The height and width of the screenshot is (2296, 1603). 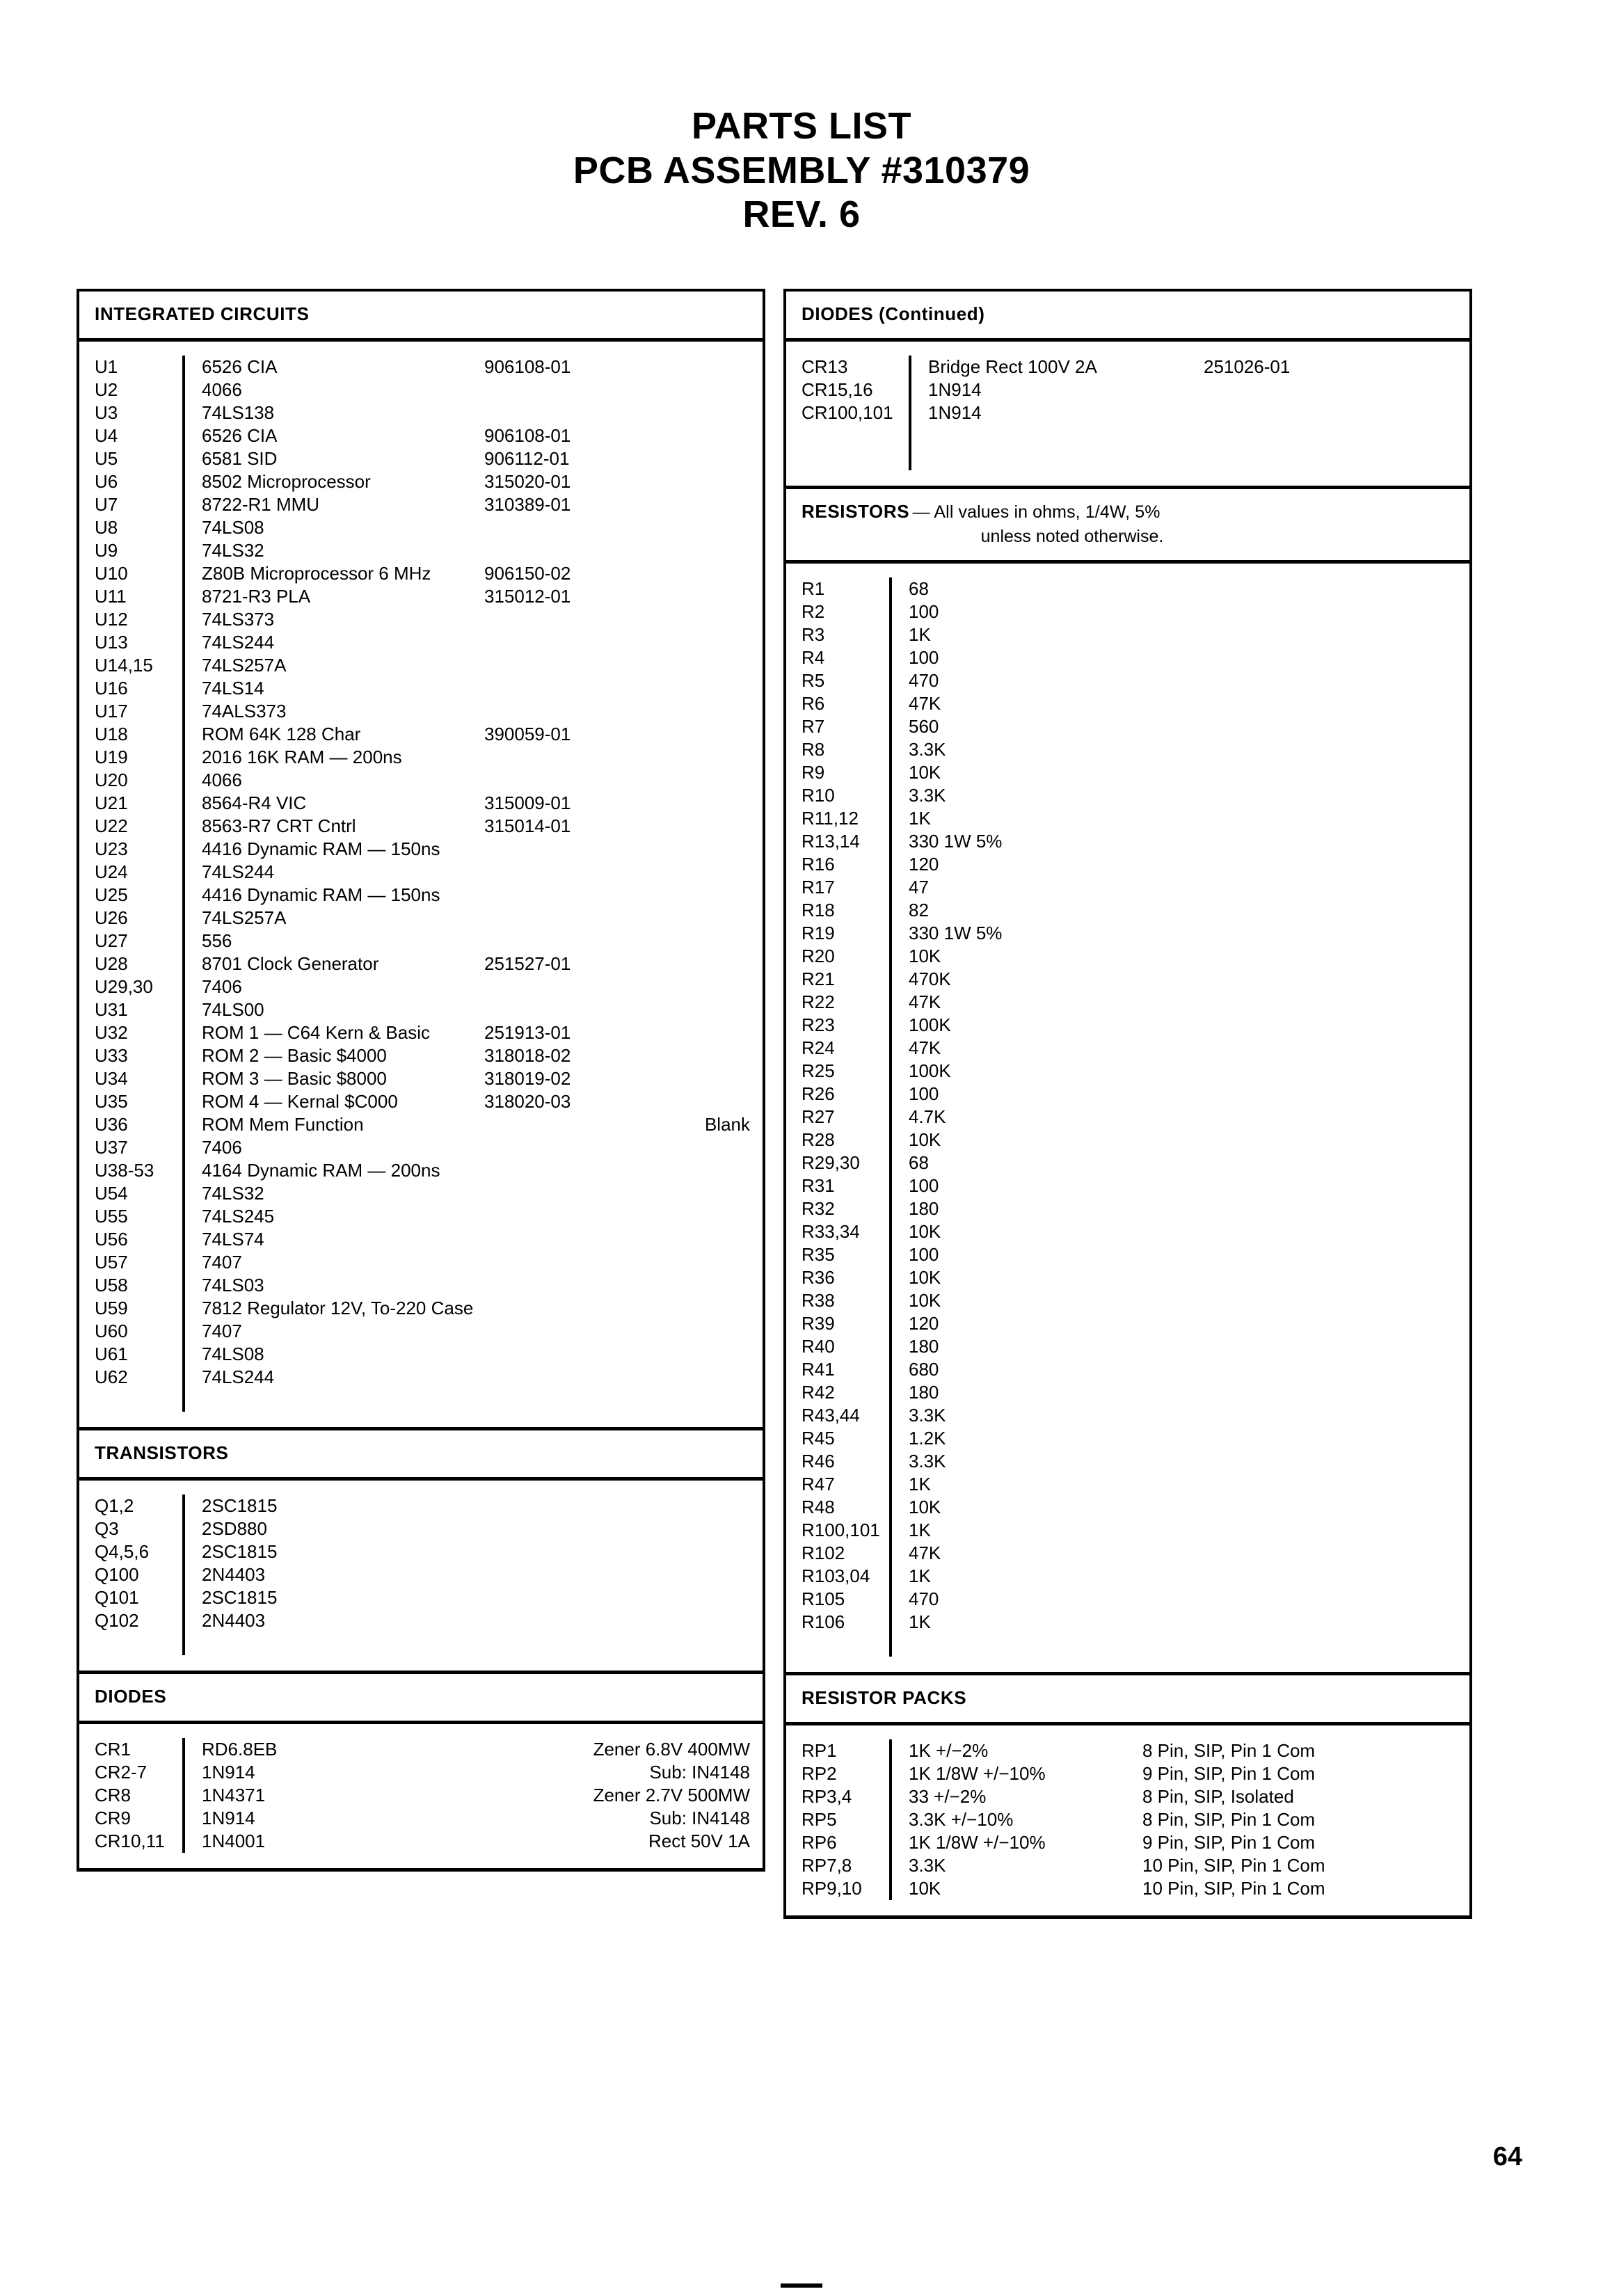 What do you see at coordinates (202, 314) in the screenshot?
I see `section-title-integrated-circuits: INTEGRATED CIRCUITS` at bounding box center [202, 314].